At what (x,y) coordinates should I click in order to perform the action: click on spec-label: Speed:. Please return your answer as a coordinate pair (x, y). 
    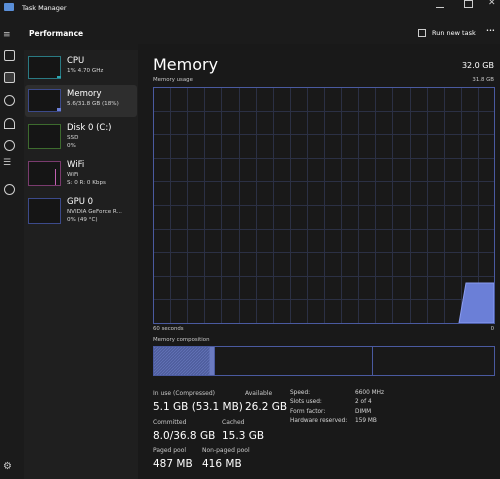
    Looking at the image, I should click on (300, 393).